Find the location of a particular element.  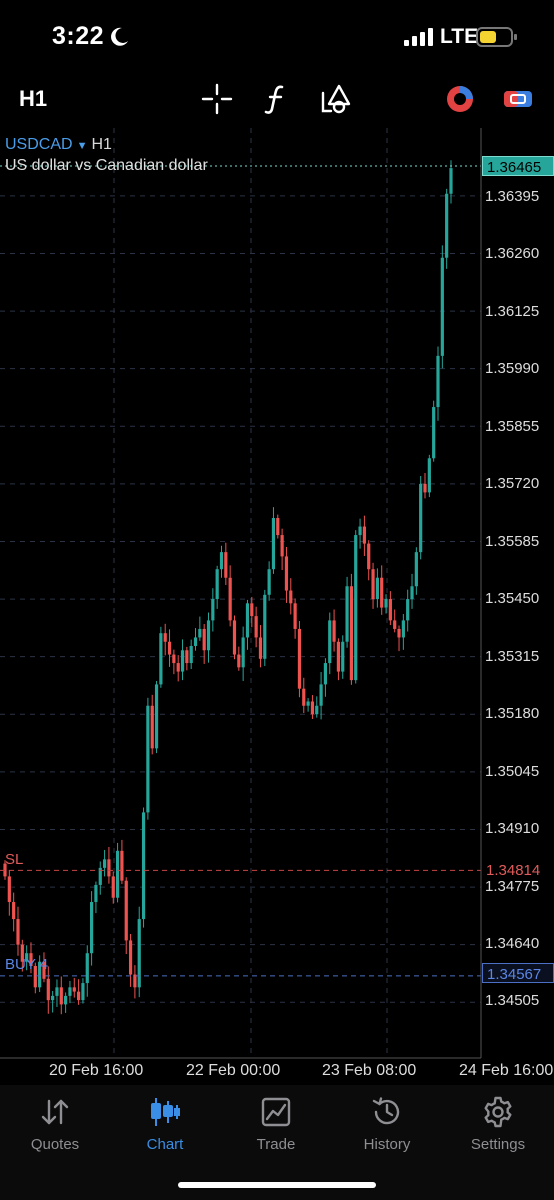

quotes-arrows-icon is located at coordinates (55, 1112).